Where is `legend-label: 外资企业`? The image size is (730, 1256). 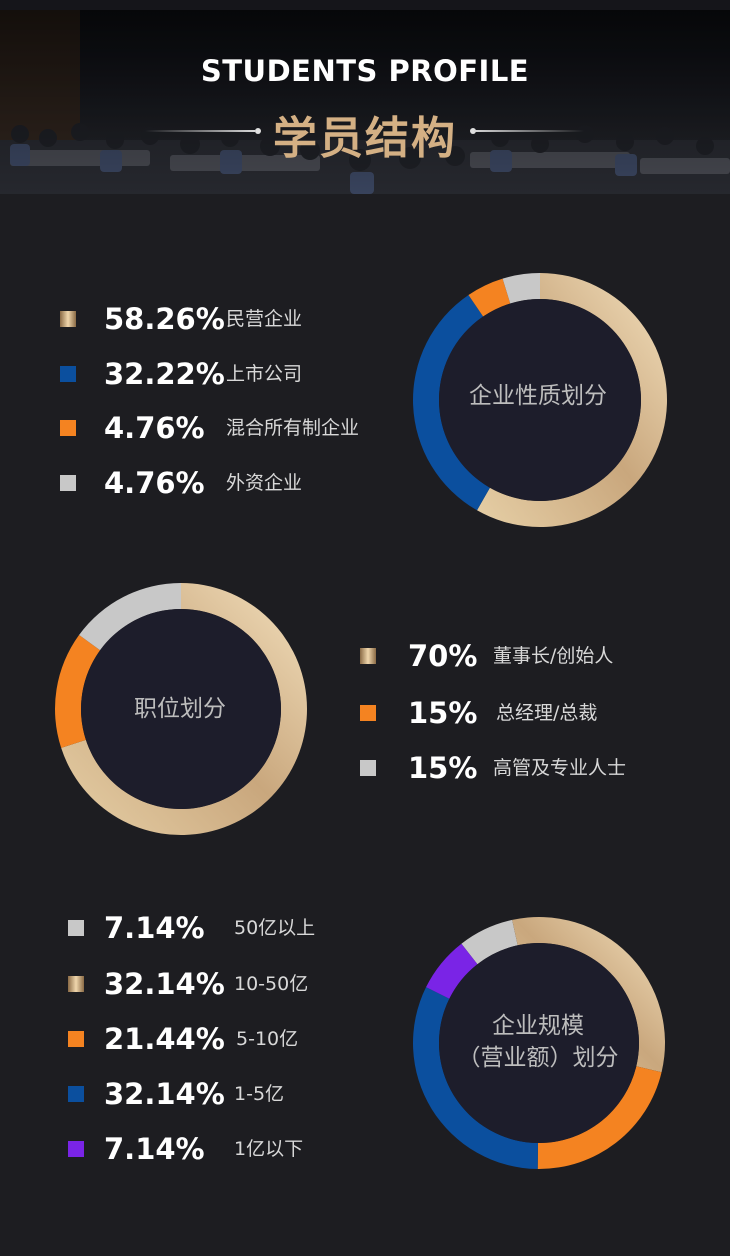 legend-label: 外资企业 is located at coordinates (264, 483).